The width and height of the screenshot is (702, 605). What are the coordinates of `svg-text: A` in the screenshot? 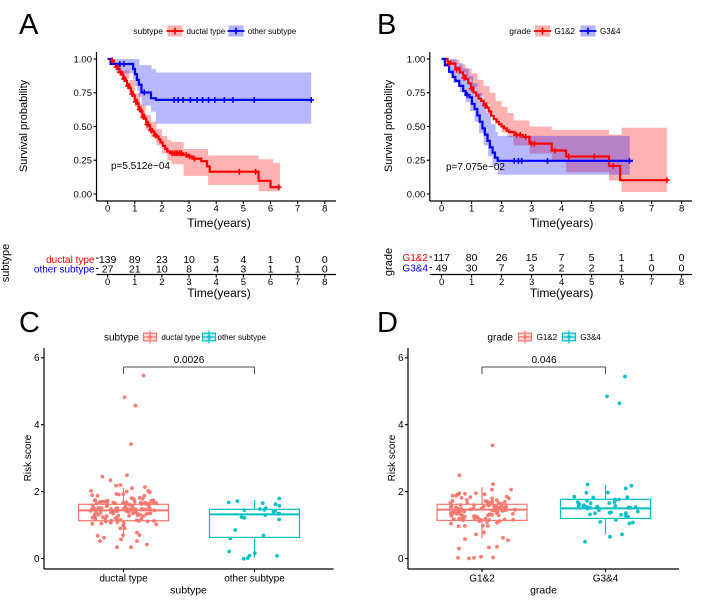 It's located at (29, 25).